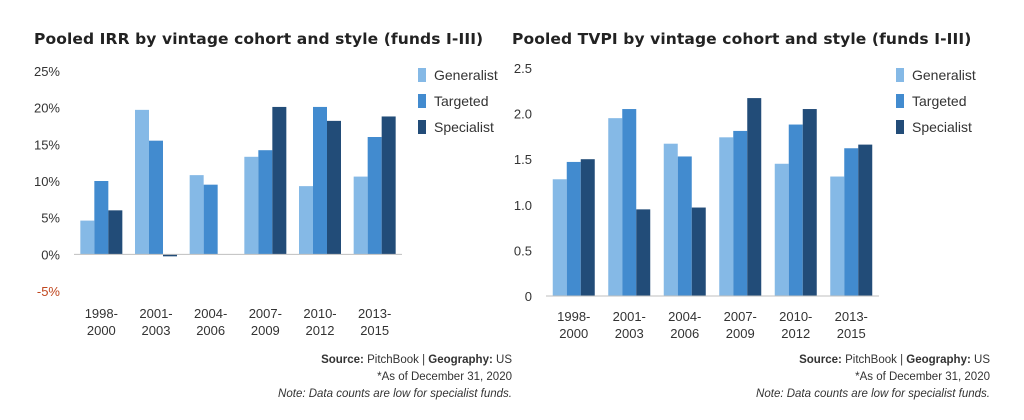 This screenshot has width=1024, height=420. Describe the element at coordinates (47, 181) in the screenshot. I see `y-tick-label: 10%` at that location.